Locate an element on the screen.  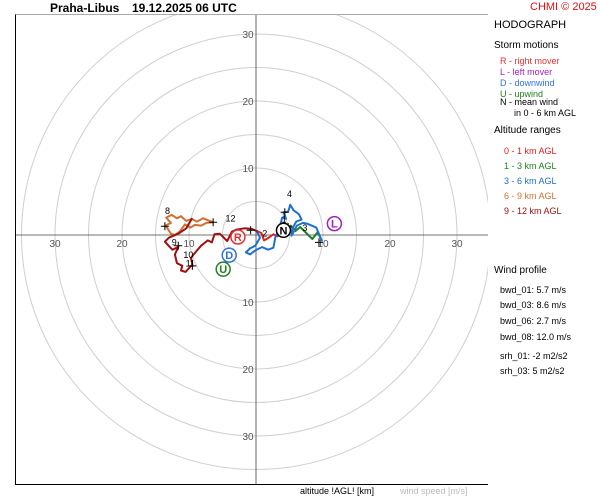
legend-title: HODOGRAPH is located at coordinates (530, 25).